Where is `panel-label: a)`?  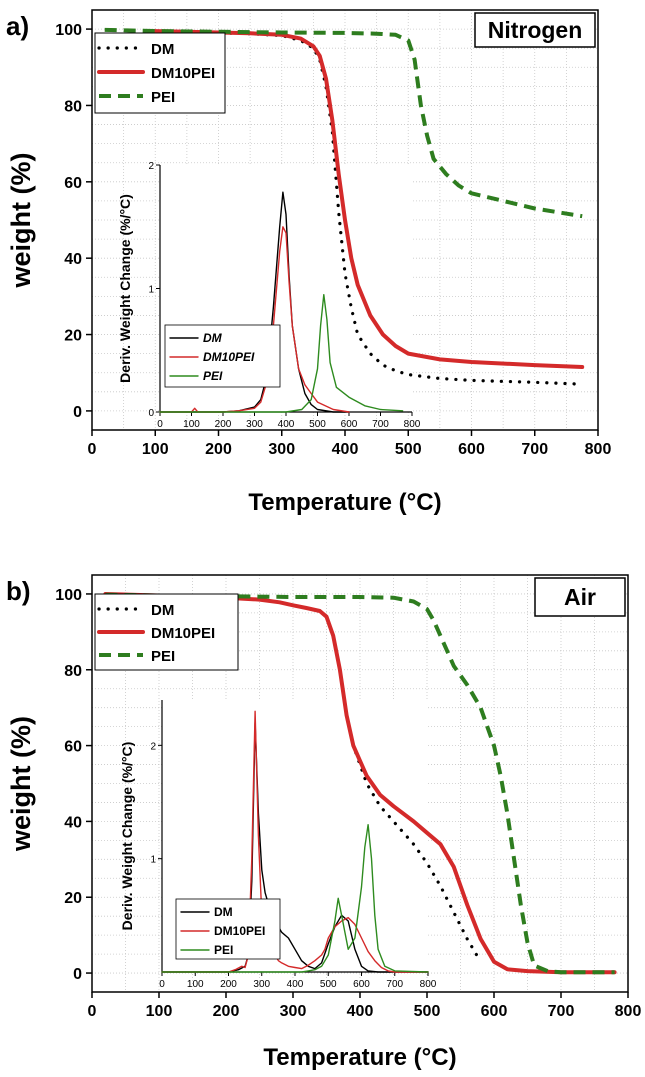
panel-label: a) is located at coordinates (17, 26).